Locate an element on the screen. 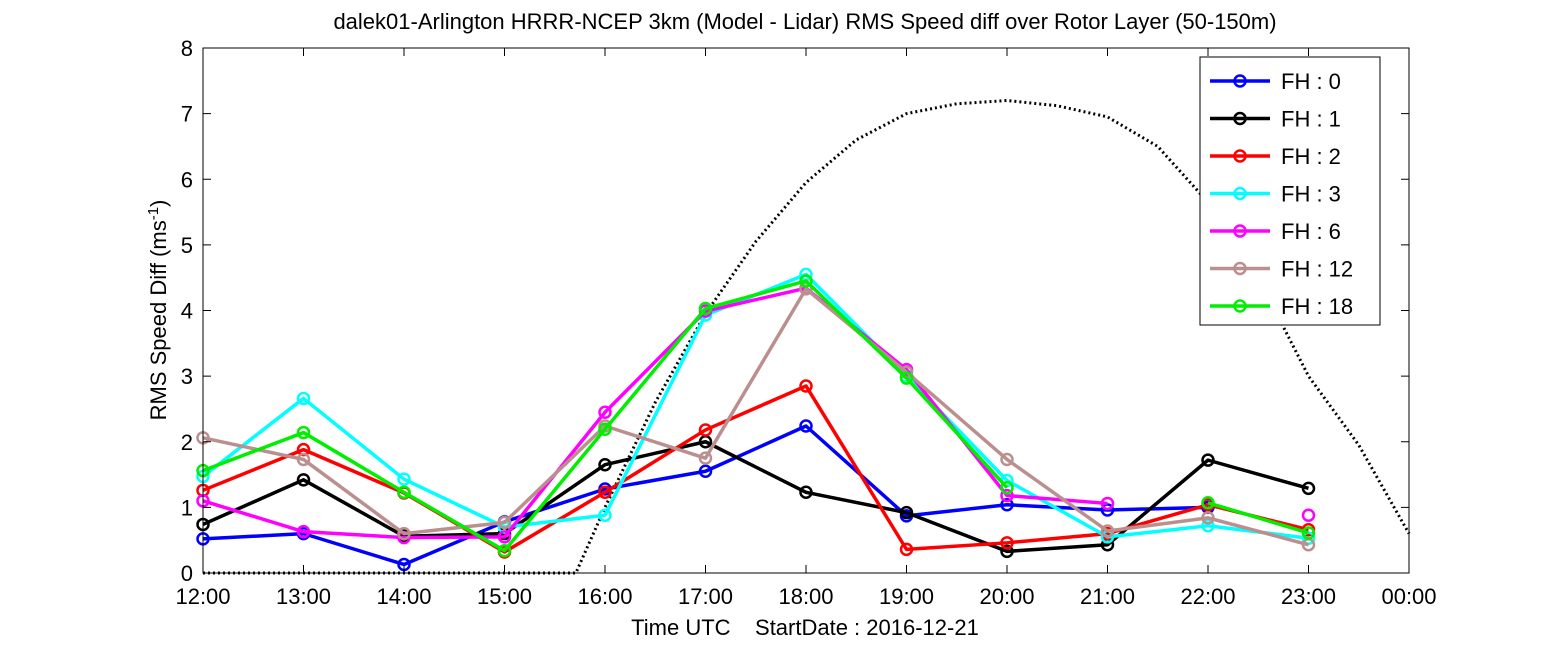 This screenshot has height=656, width=1559. legend-label-fh-0: FH : 0 is located at coordinates (1311, 81).